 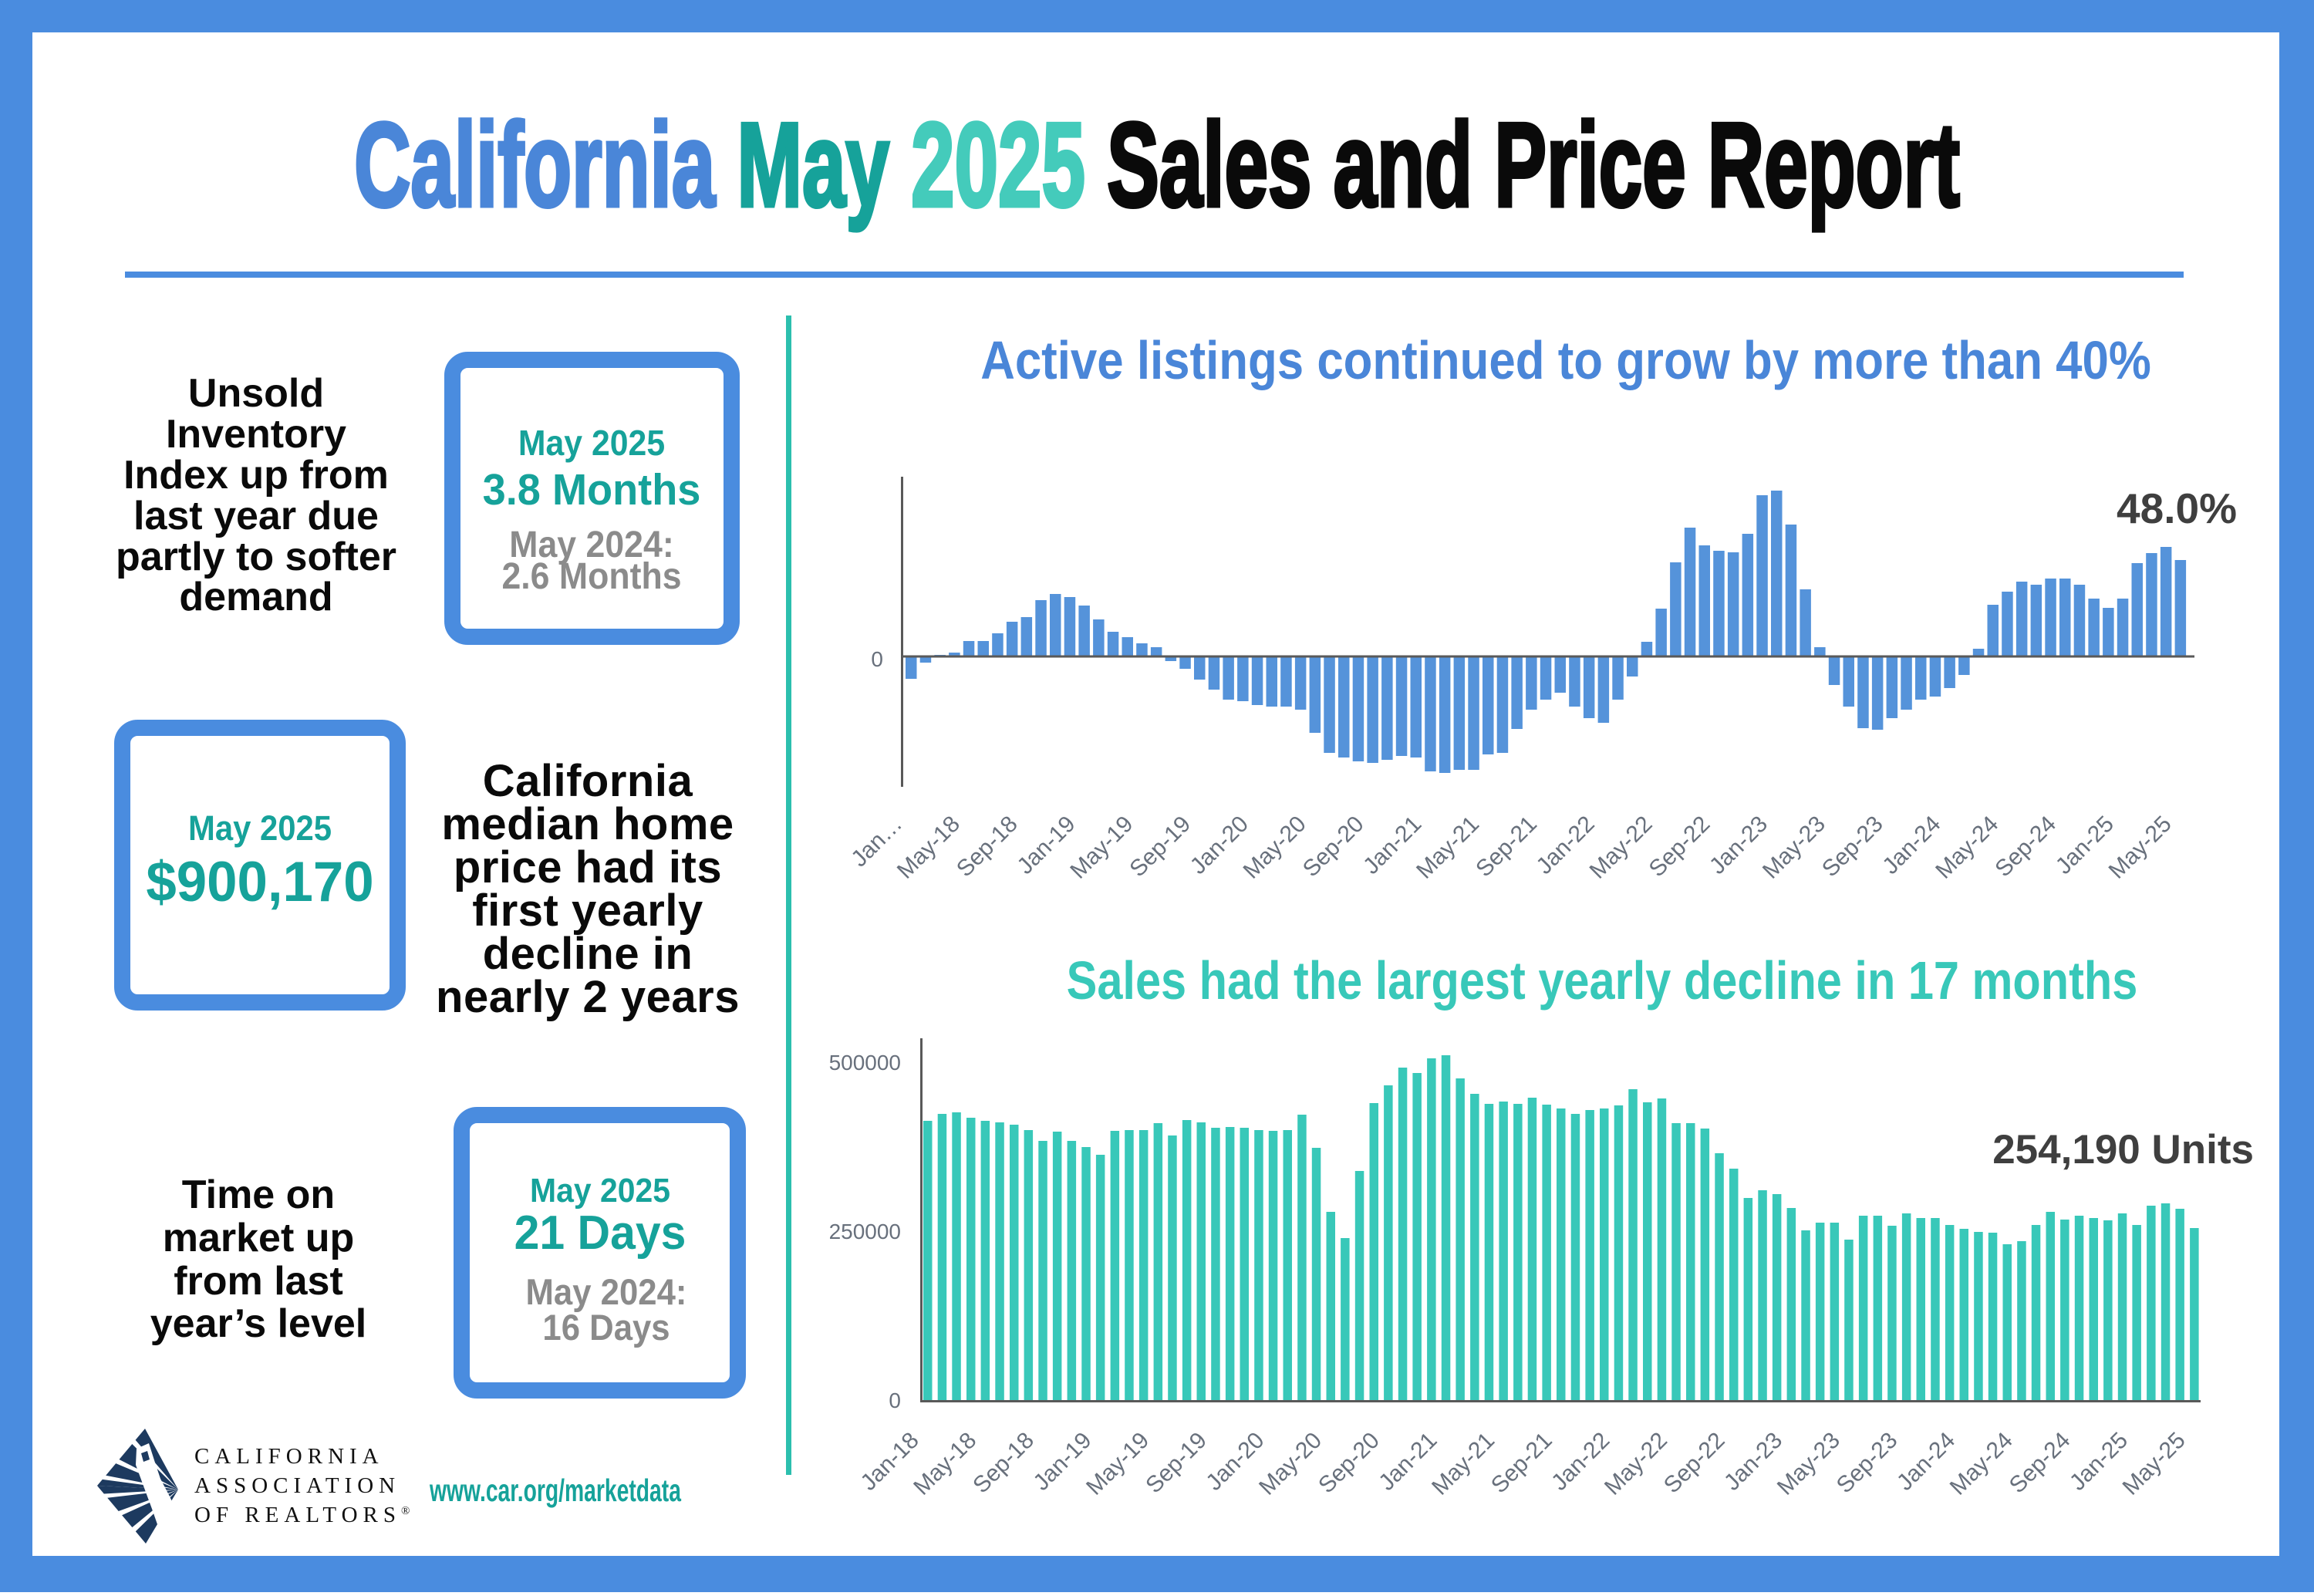 What do you see at coordinates (297, 1485) in the screenshot?
I see `svg-text: ASSOCIATION` at bounding box center [297, 1485].